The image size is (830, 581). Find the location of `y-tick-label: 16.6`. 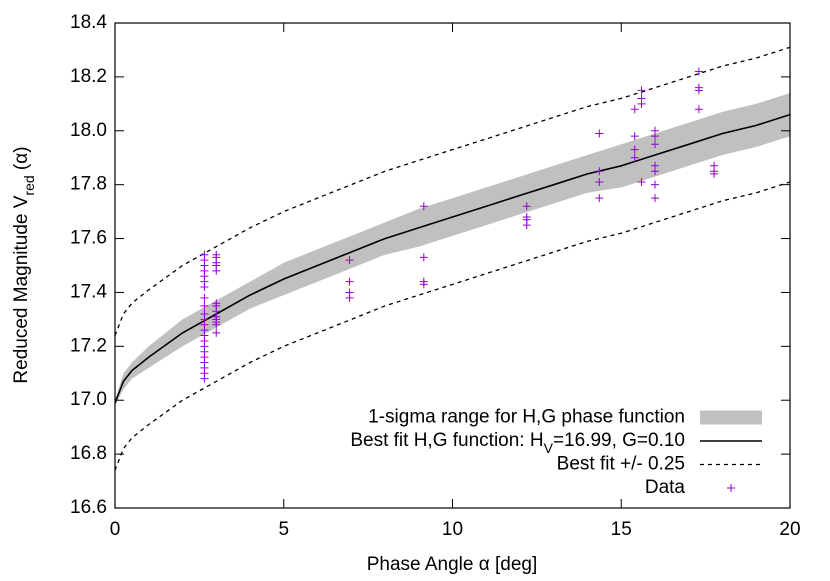

y-tick-label: 16.6 is located at coordinates (88, 507).